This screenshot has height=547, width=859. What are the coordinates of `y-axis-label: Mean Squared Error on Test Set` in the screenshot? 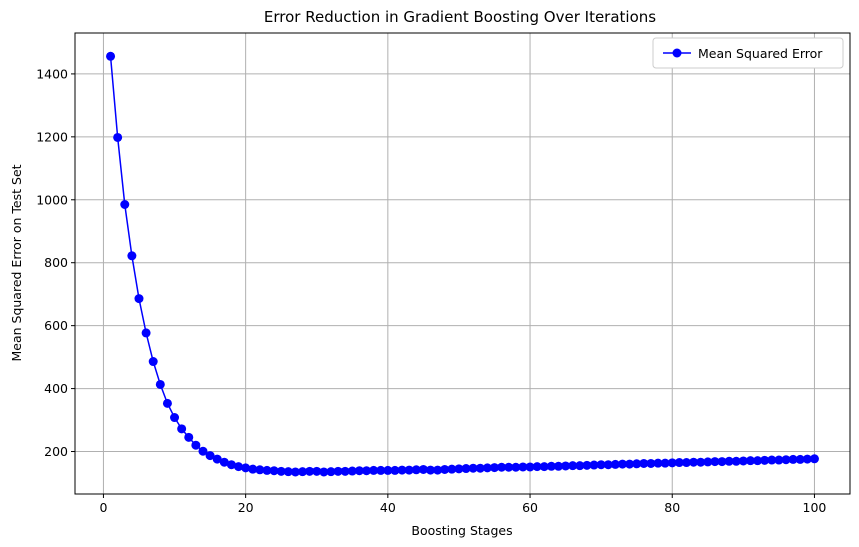 It's located at (16, 262).